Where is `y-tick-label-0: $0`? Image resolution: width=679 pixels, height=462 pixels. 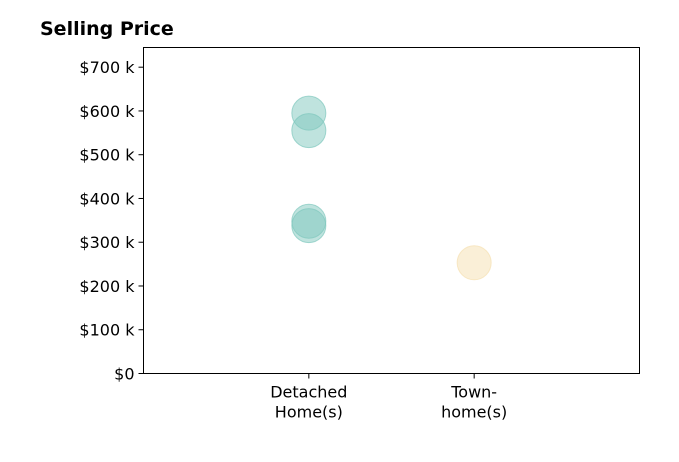 y-tick-label-0: $0 is located at coordinates (124, 374).